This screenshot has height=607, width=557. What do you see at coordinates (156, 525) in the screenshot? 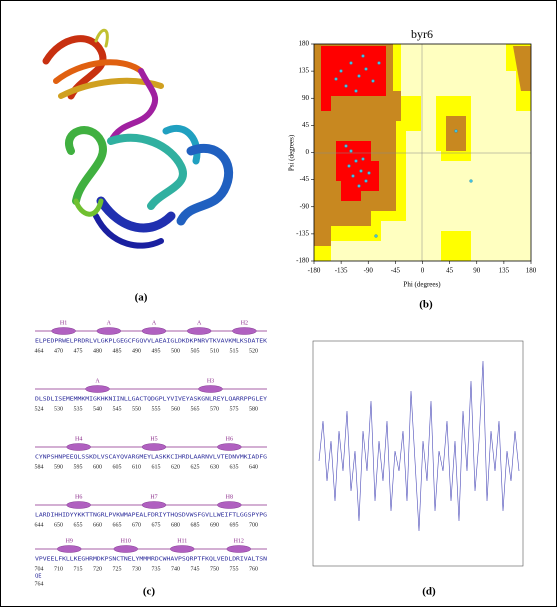
I see `residue-number: 675` at bounding box center [156, 525].